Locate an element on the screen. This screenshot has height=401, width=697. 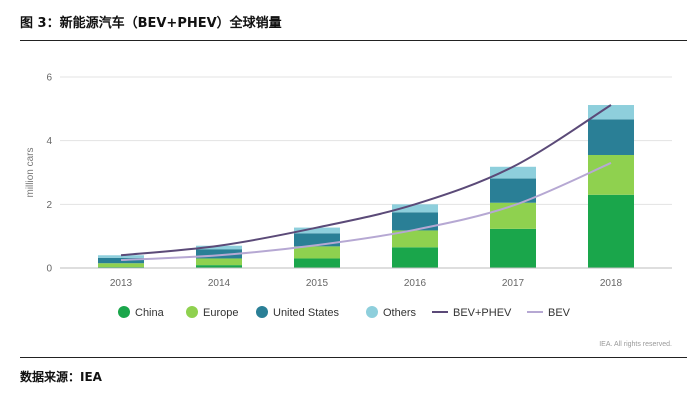
top-rule is located at coordinates (353, 40).